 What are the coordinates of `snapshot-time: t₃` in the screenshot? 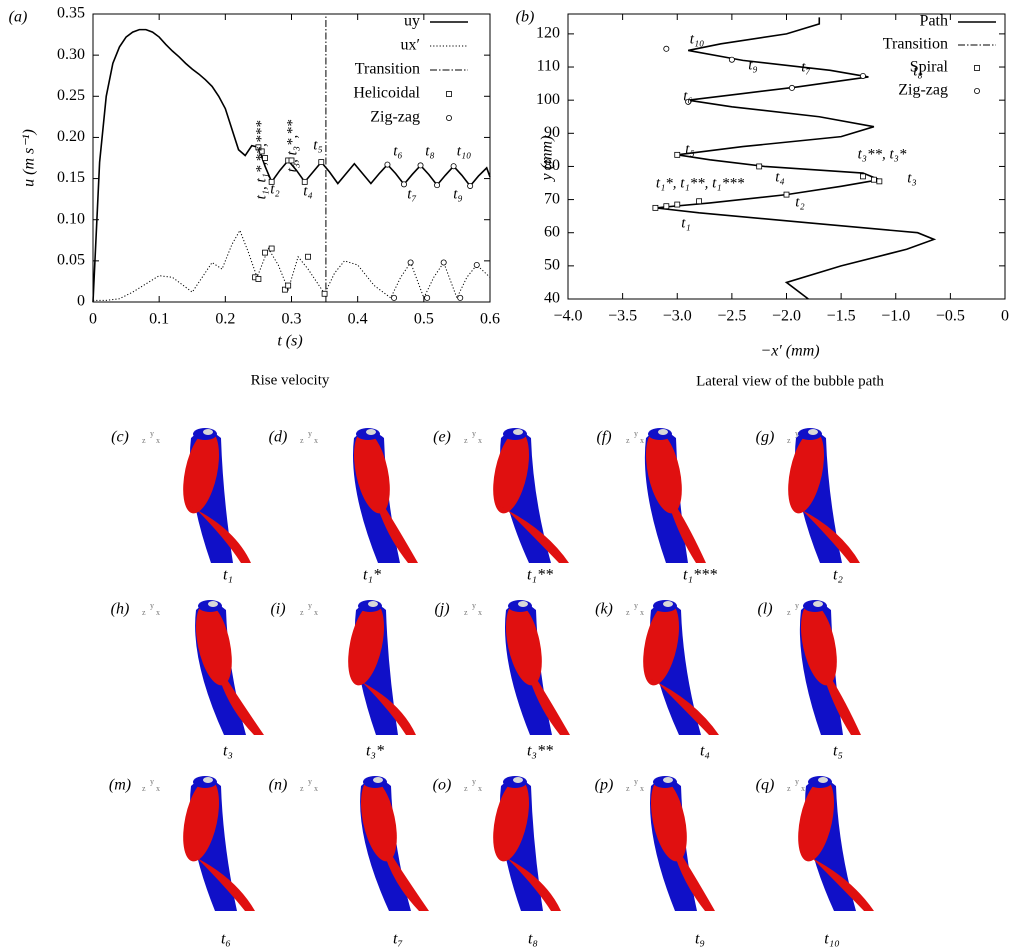 It's located at (228, 751).